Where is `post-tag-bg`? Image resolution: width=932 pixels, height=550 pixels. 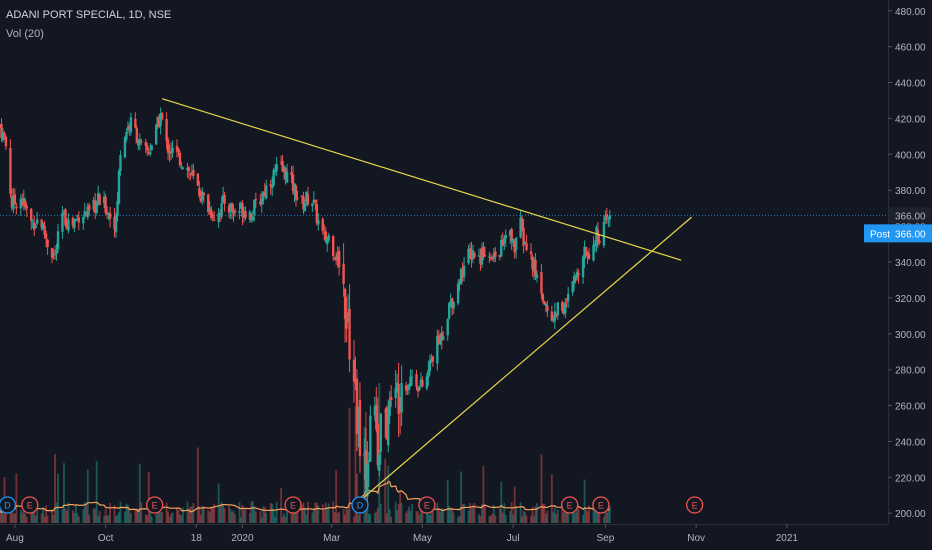 post-tag-bg is located at coordinates (898, 233).